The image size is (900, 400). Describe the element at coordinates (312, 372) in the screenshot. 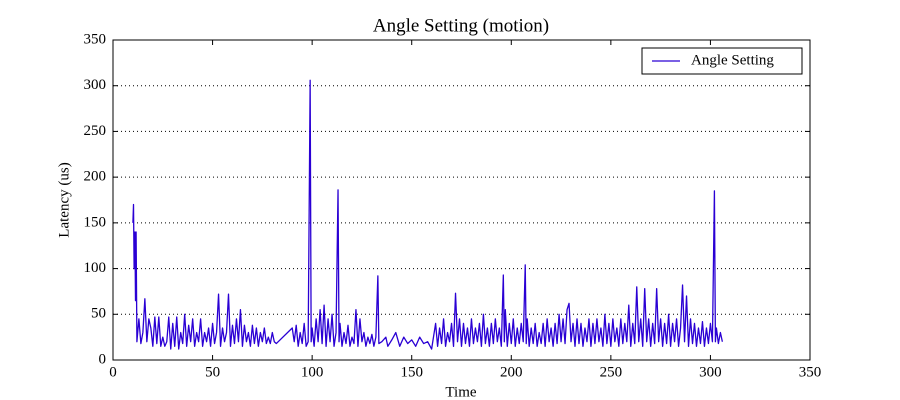

I see `x-tick-label: 100` at that location.